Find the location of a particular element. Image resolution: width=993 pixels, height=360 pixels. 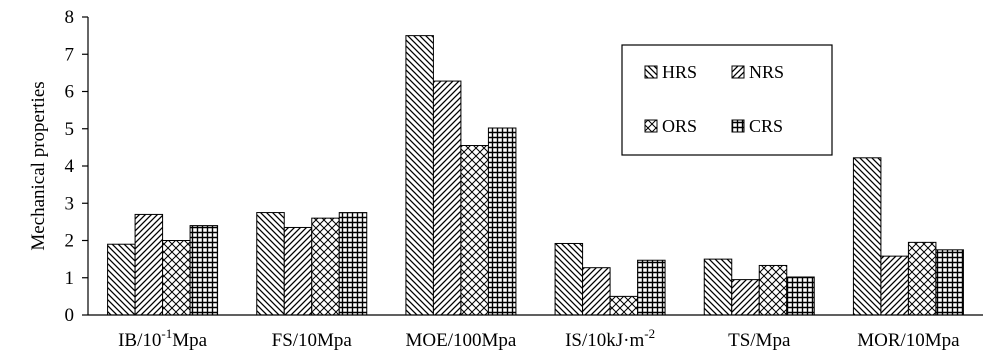

x-tick-label: MOR/10Mpa is located at coordinates (908, 340).